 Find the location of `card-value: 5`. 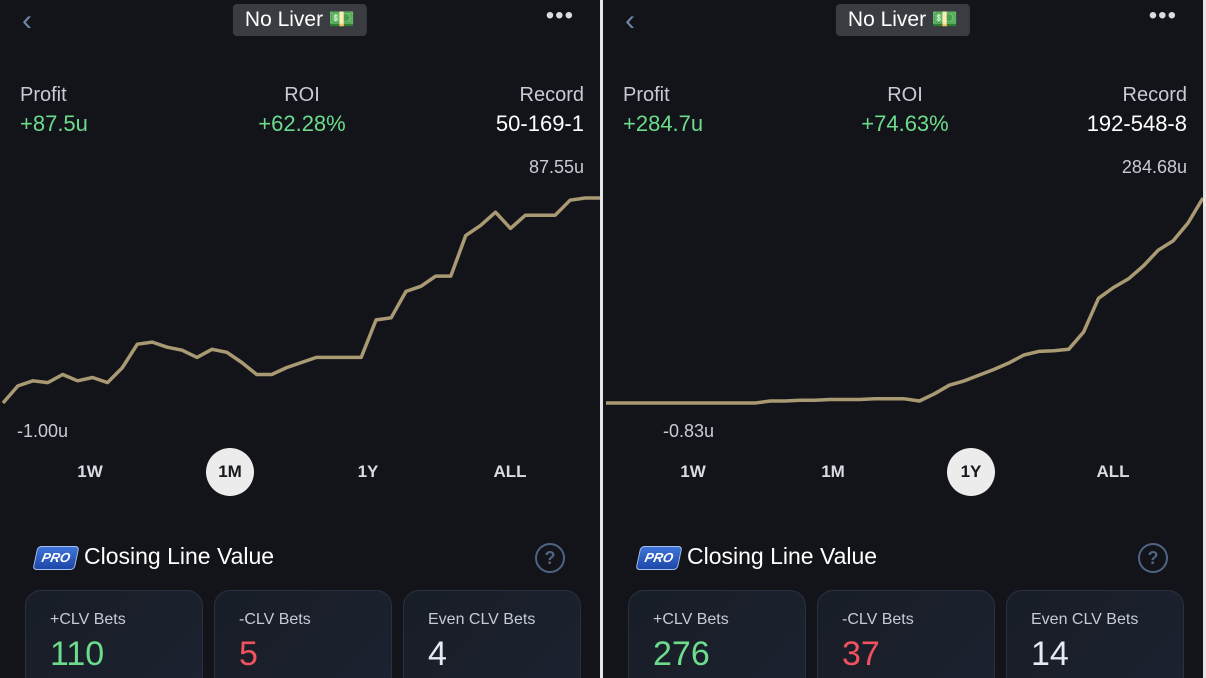

card-value: 5 is located at coordinates (248, 654).